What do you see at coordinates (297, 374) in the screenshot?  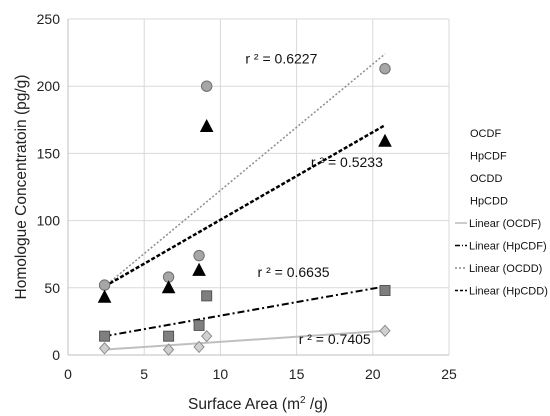 I see `x-tick-label: 15` at bounding box center [297, 374].